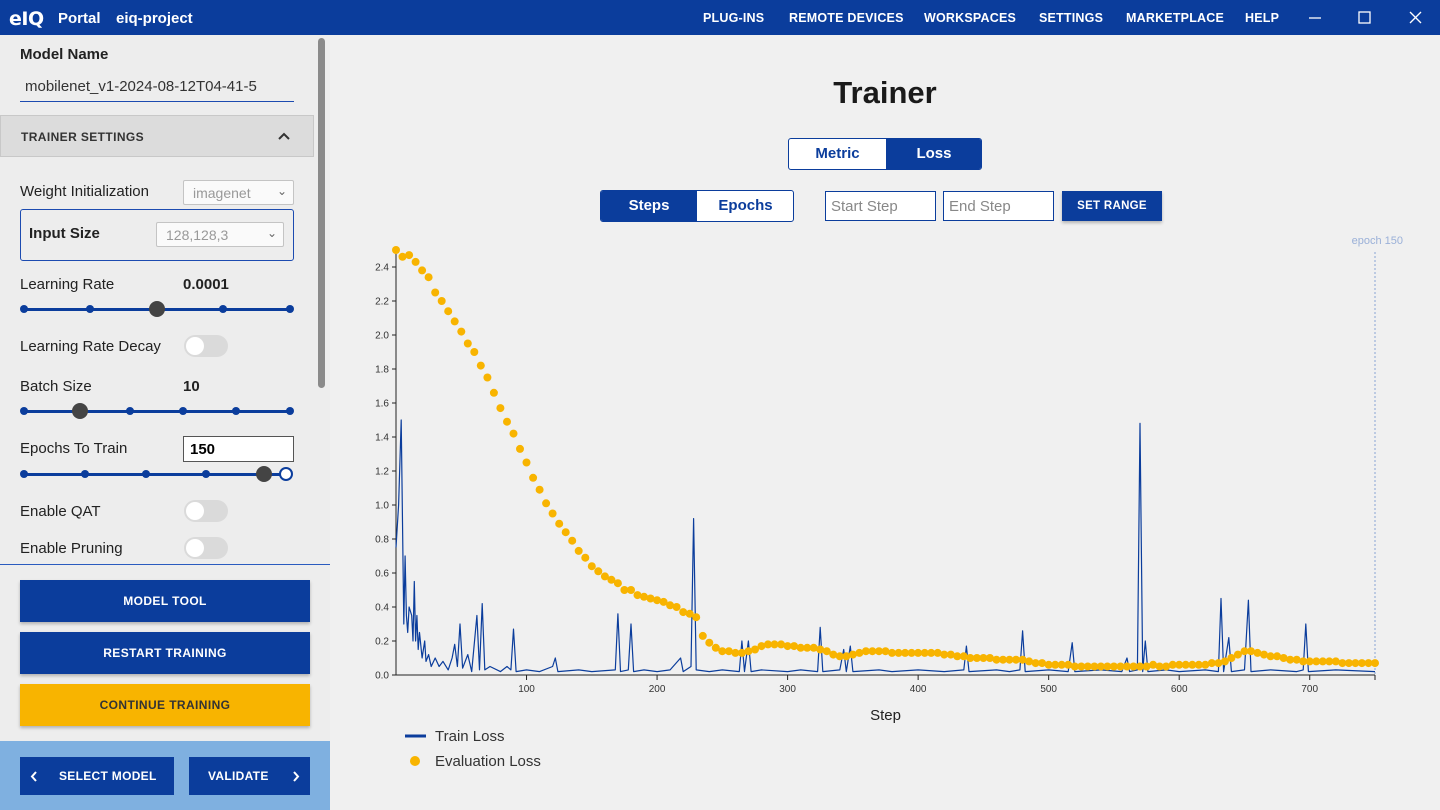  What do you see at coordinates (998, 206) in the screenshot?
I see `end-step-input` at bounding box center [998, 206].